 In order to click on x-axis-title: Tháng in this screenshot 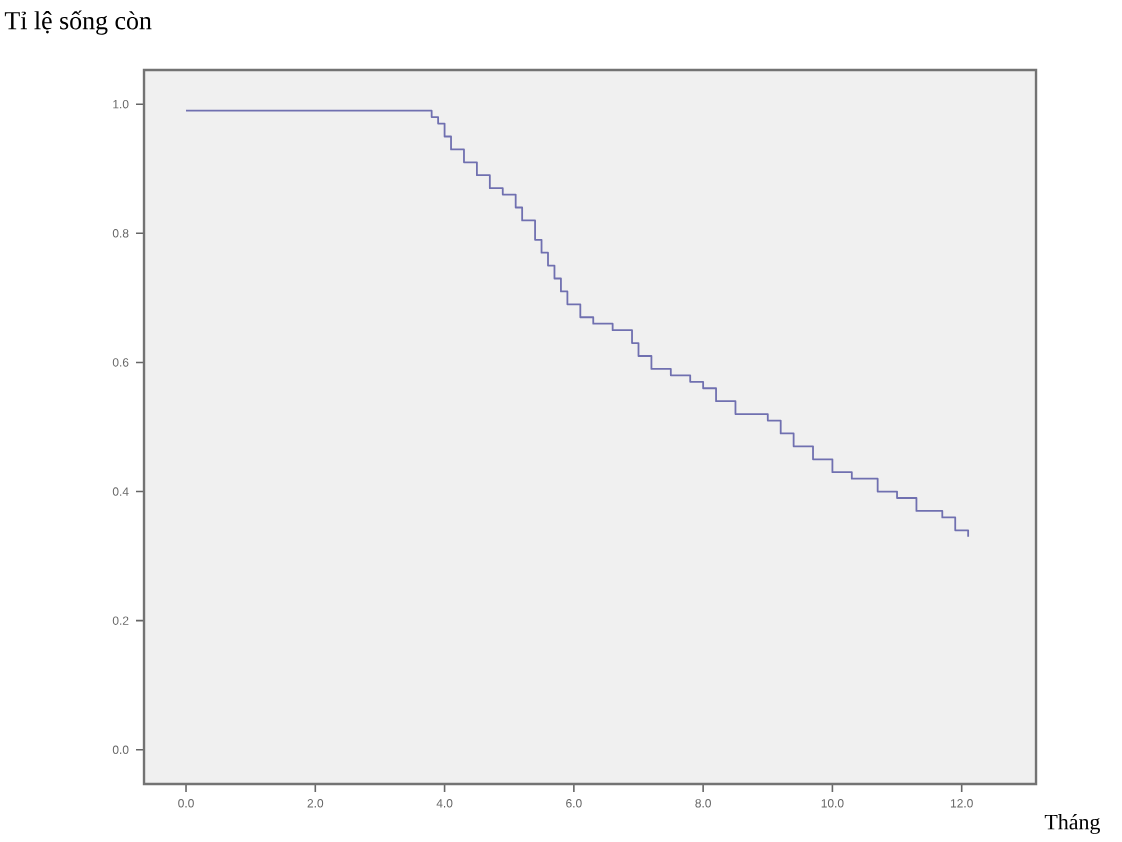, I will do `click(1072, 824)`.